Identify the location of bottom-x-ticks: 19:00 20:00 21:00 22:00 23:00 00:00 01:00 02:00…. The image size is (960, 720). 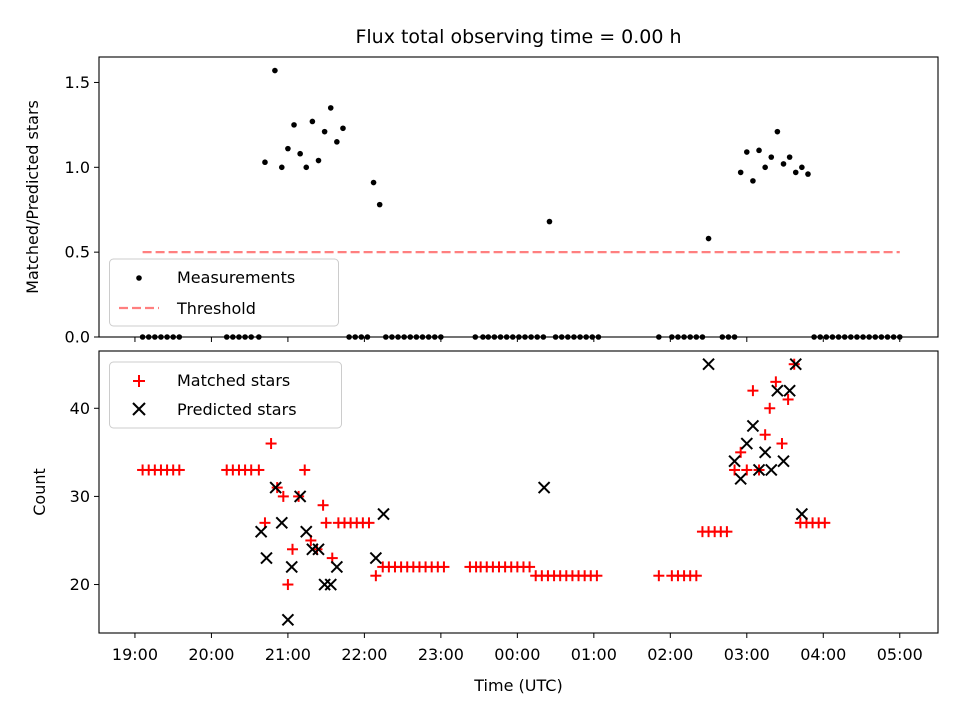
(517, 648).